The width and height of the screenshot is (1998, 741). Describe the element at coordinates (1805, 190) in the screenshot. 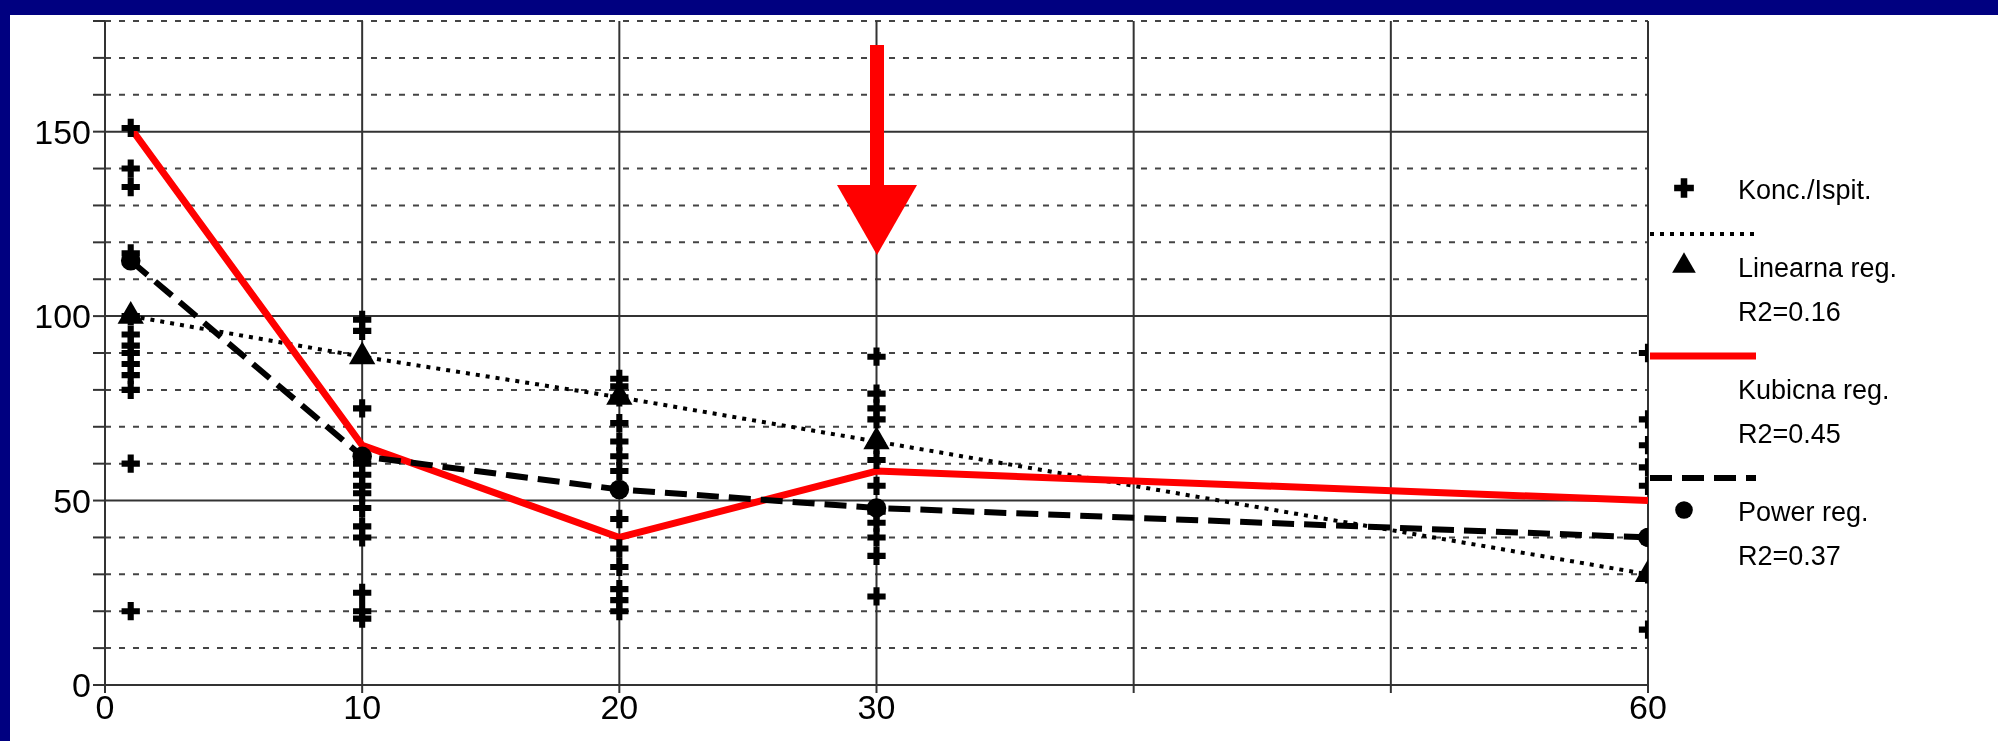

I see `legend-label: Konc./Ispit.` at that location.